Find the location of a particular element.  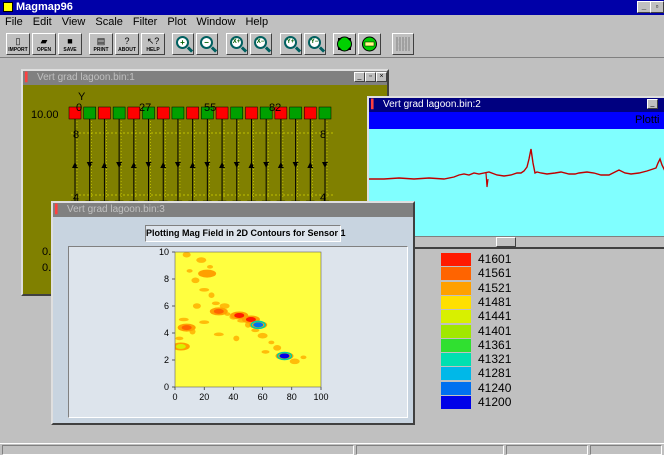

restore-view-button is located at coordinates (369, 44).